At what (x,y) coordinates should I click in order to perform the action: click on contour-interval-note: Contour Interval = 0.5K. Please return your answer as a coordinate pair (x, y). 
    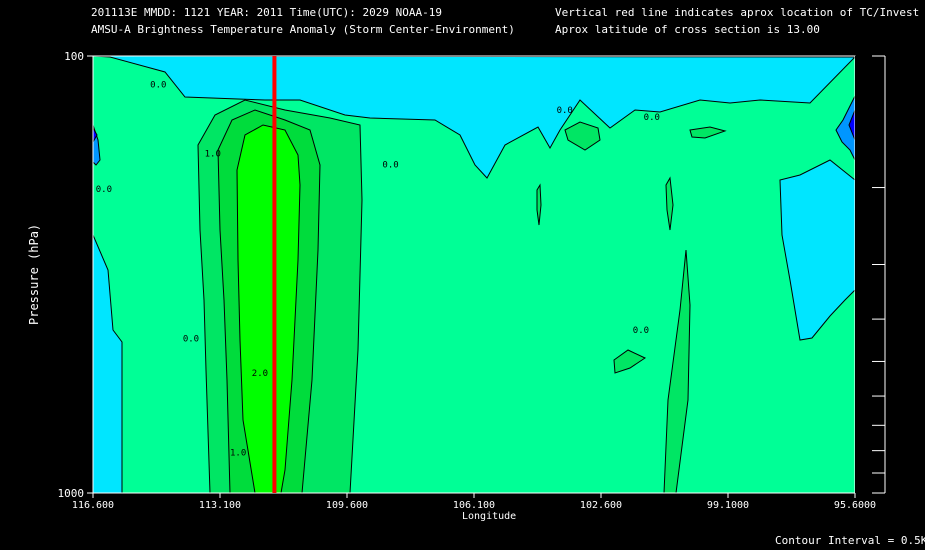
    Looking at the image, I should click on (850, 540).